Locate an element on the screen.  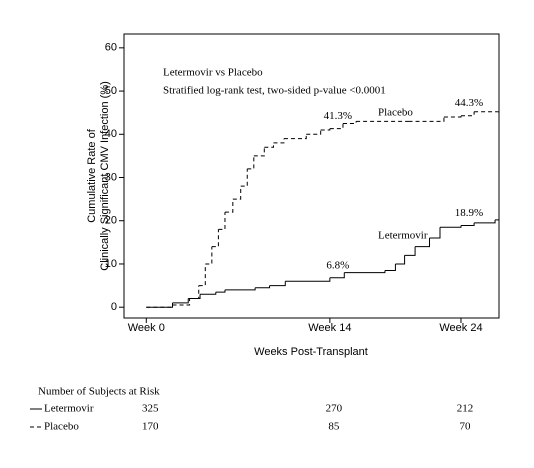
risk-row-label: Letermovir is located at coordinates (69, 409).